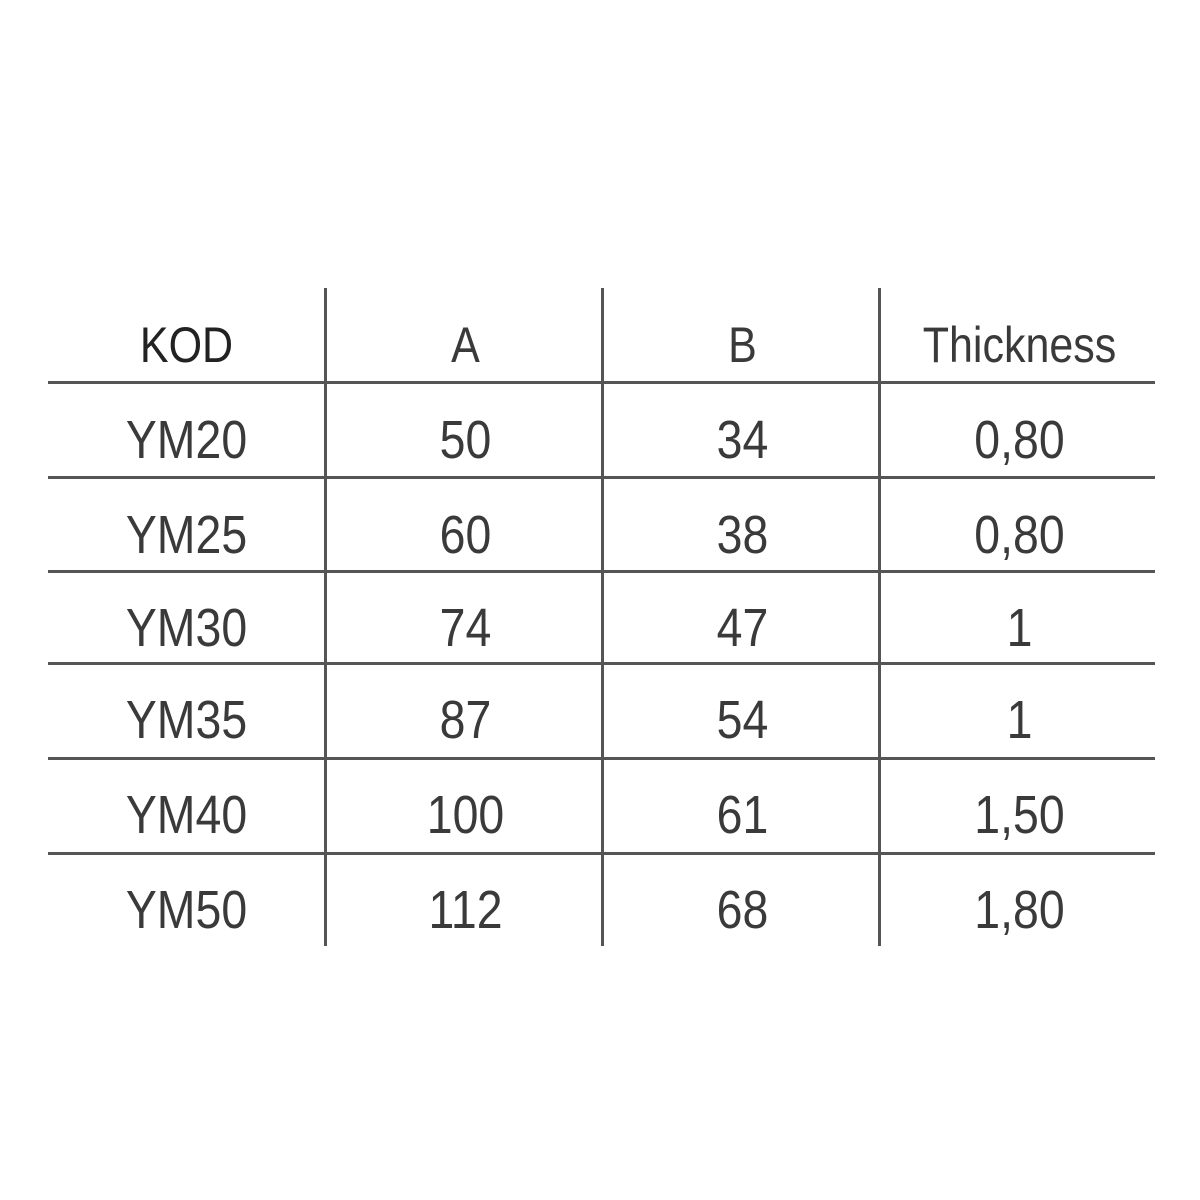 This screenshot has height=1200, width=1200. I want to click on column-header: Thickness, so click(1019, 345).